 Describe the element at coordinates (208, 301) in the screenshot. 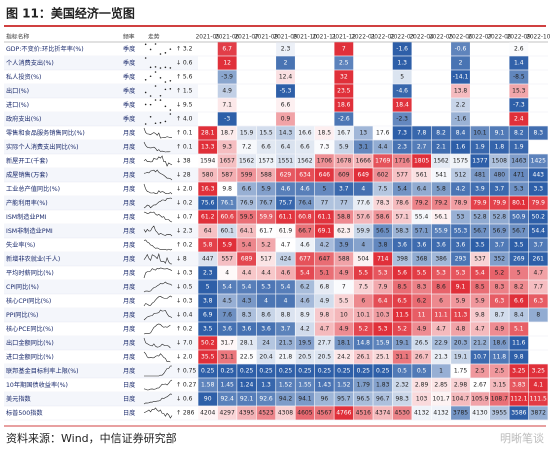

I see `cell-value: 3.8` at that location.